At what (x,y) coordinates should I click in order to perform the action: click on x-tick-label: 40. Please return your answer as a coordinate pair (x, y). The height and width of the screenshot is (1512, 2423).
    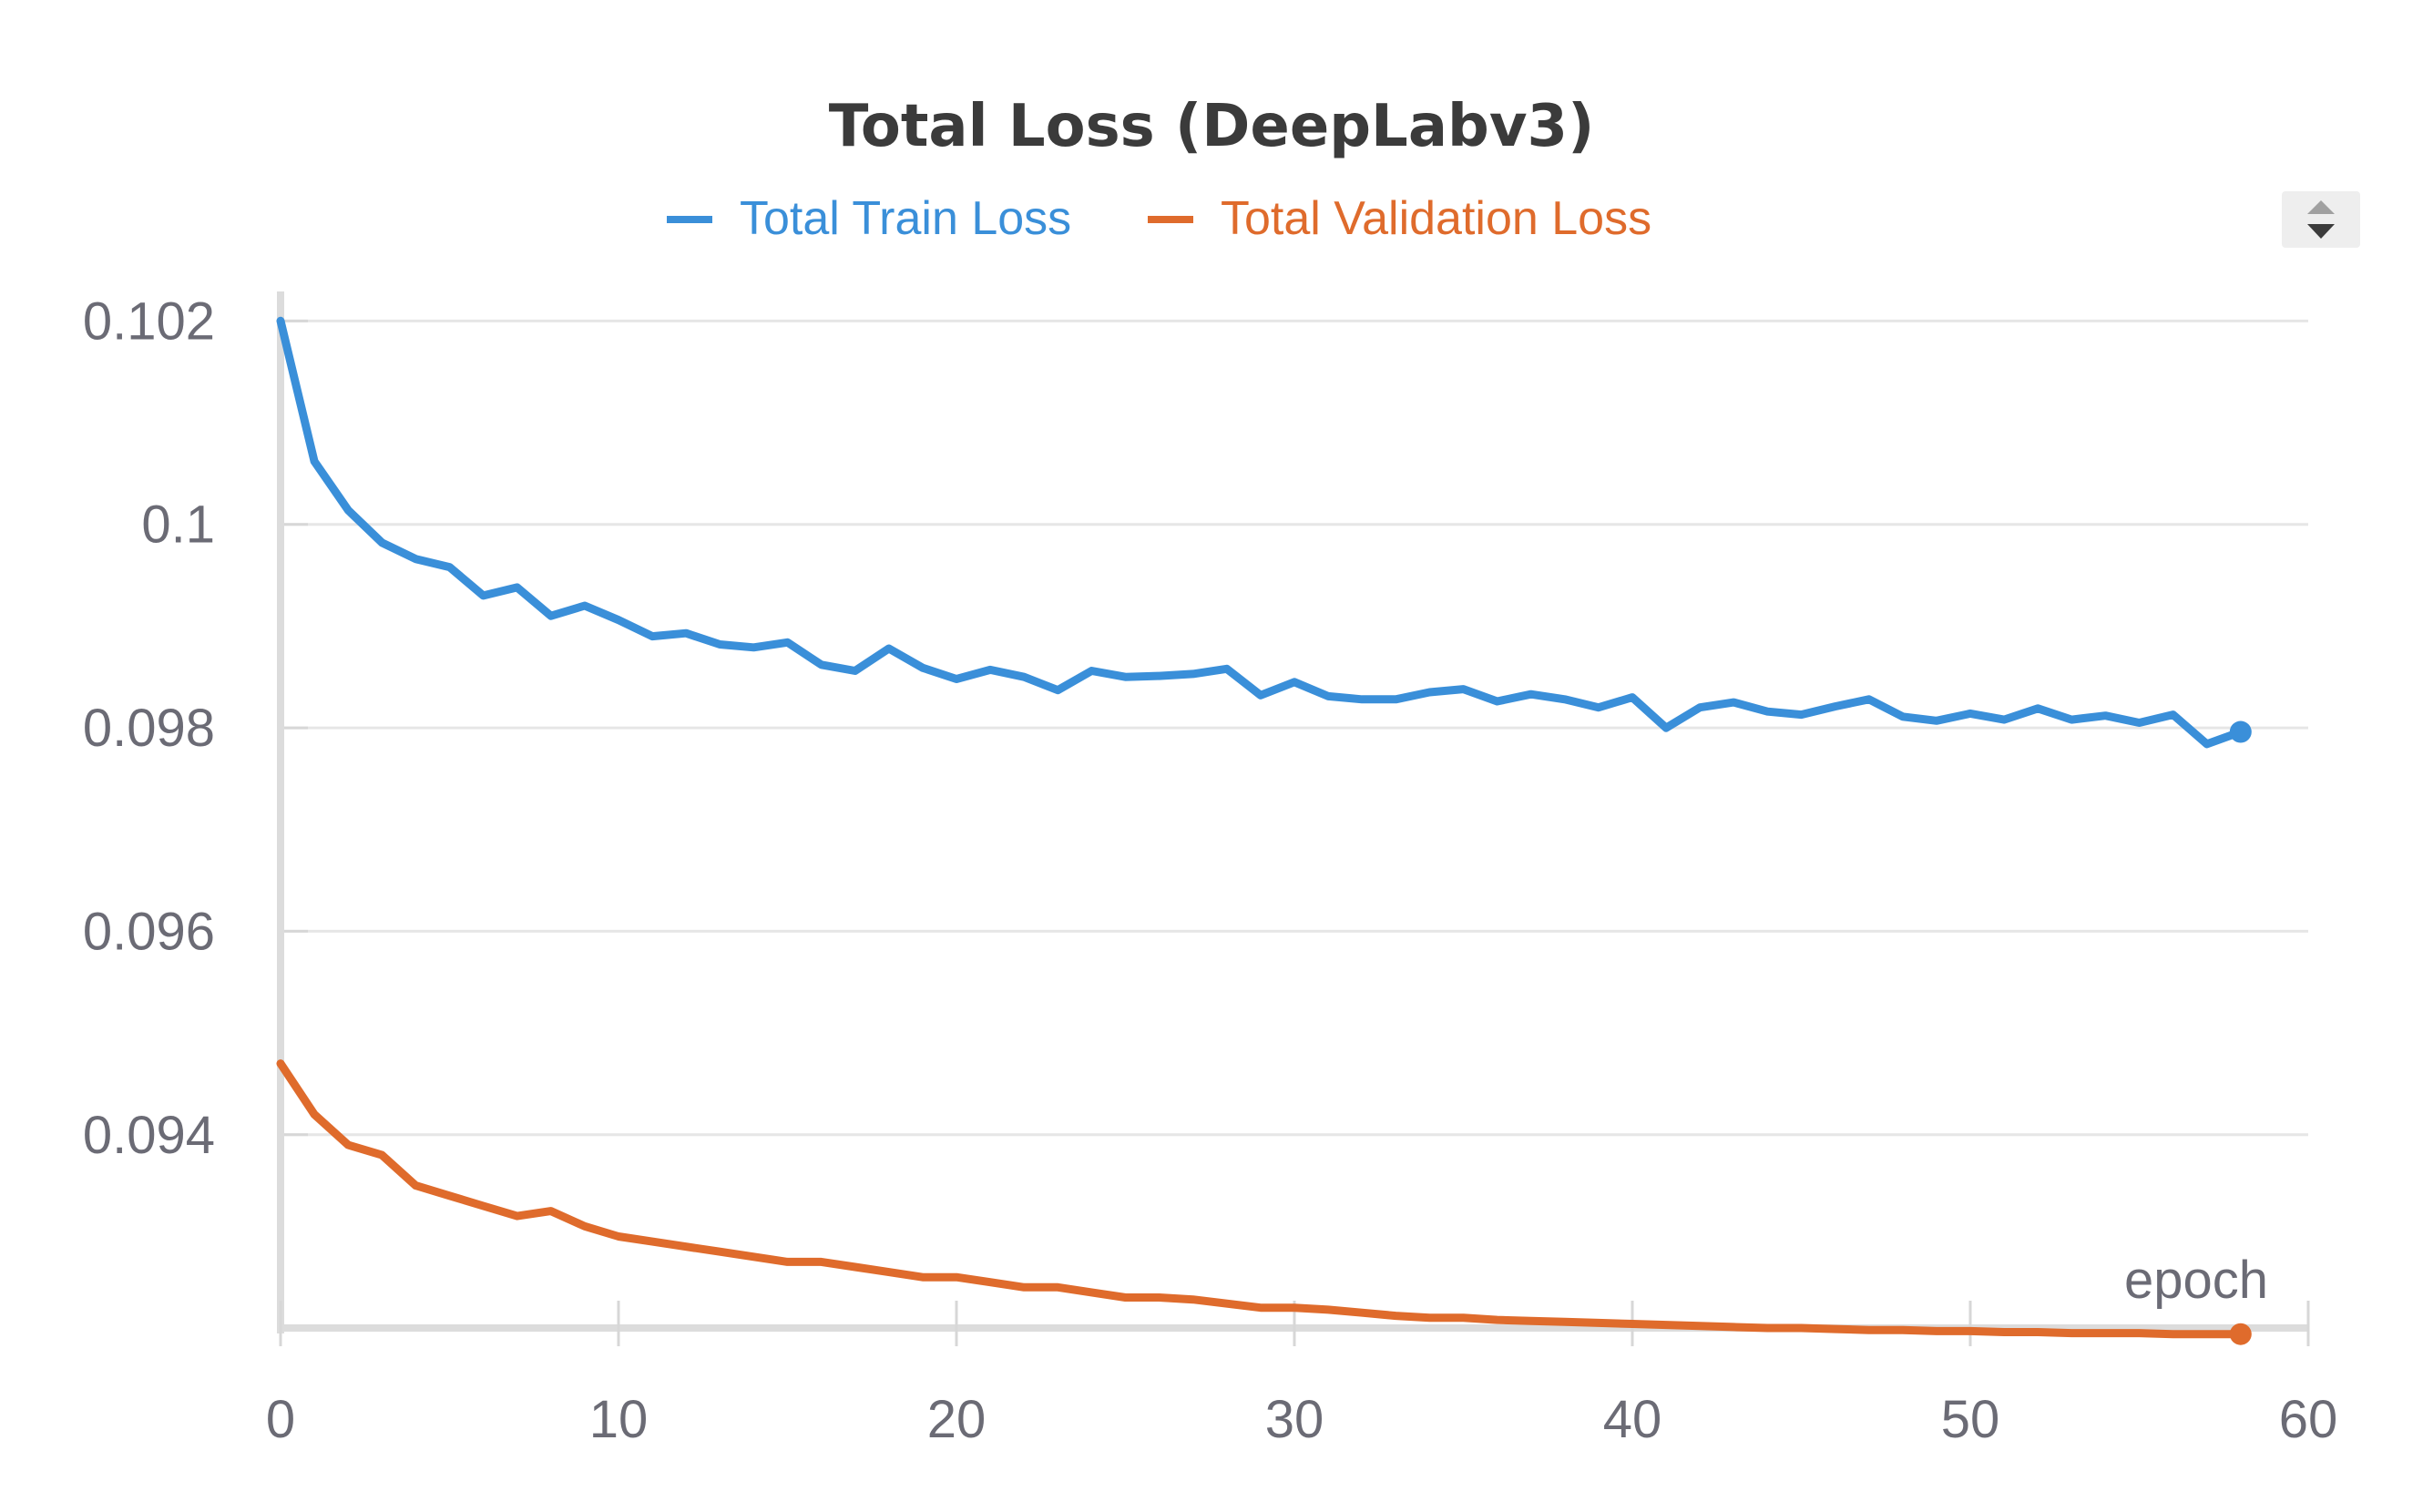
    Looking at the image, I should click on (1633, 1420).